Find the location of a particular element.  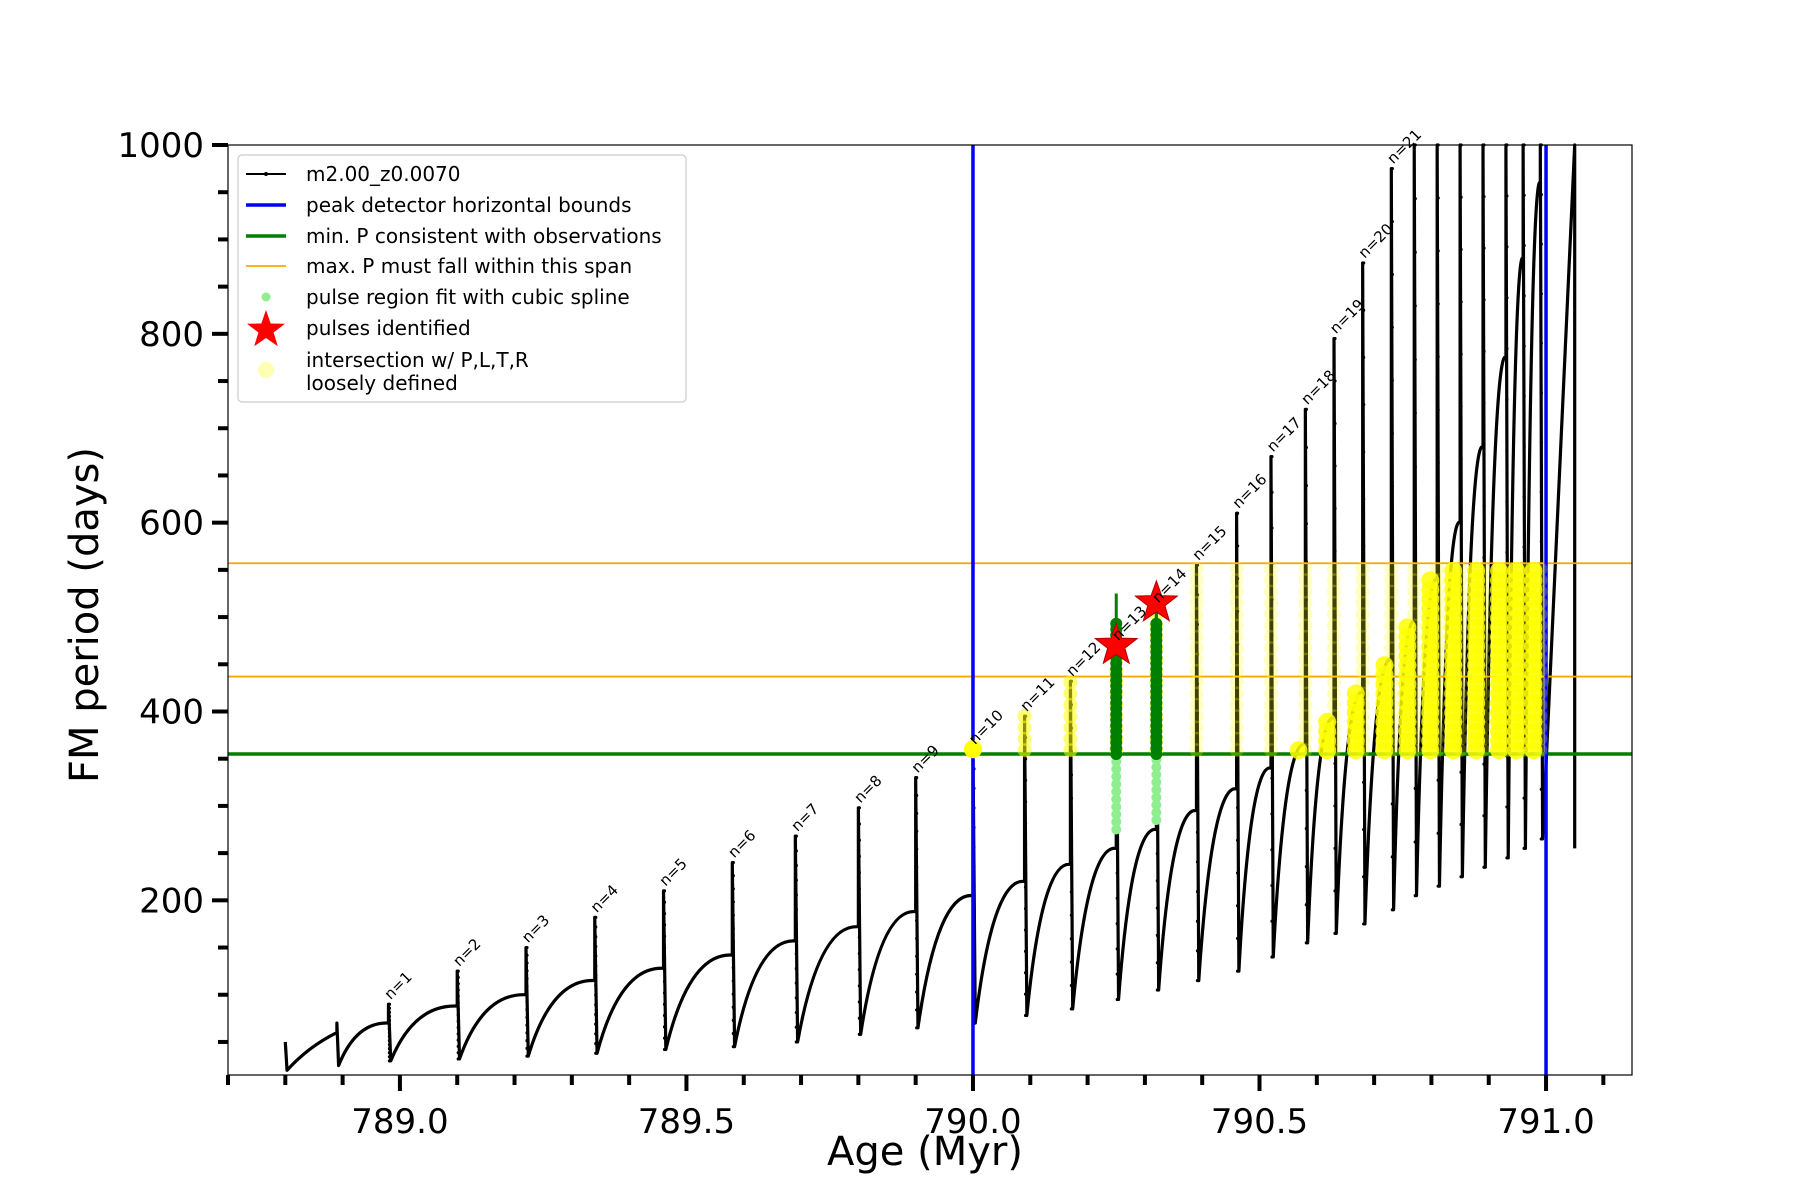

y-axis-label: FM period (days) is located at coordinates (85, 615).